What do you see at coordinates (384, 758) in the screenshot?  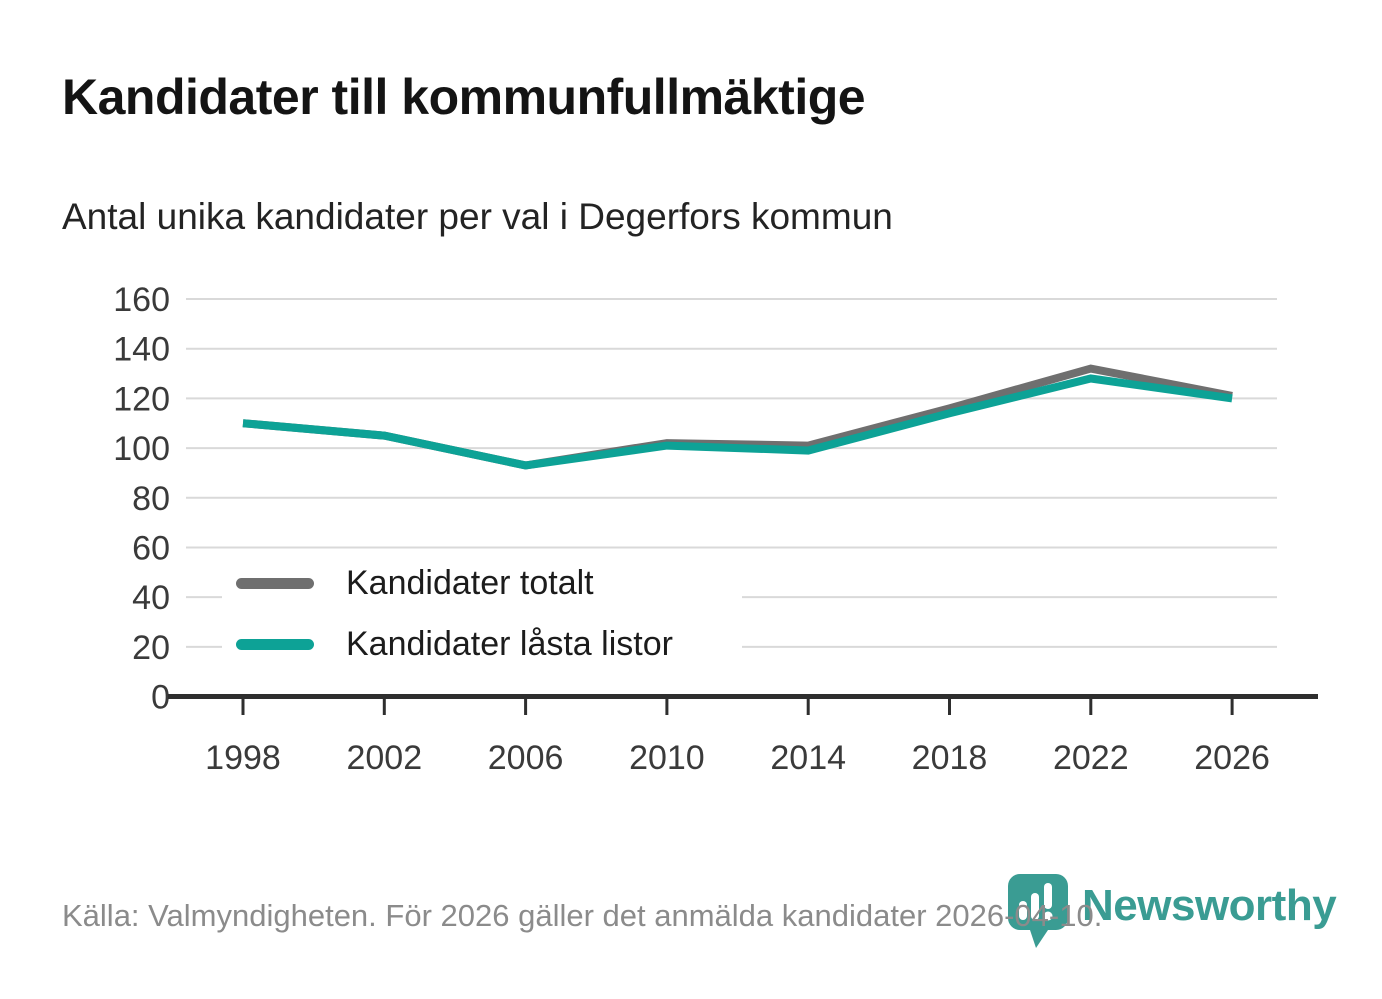 I see `svg-text: 2002` at bounding box center [384, 758].